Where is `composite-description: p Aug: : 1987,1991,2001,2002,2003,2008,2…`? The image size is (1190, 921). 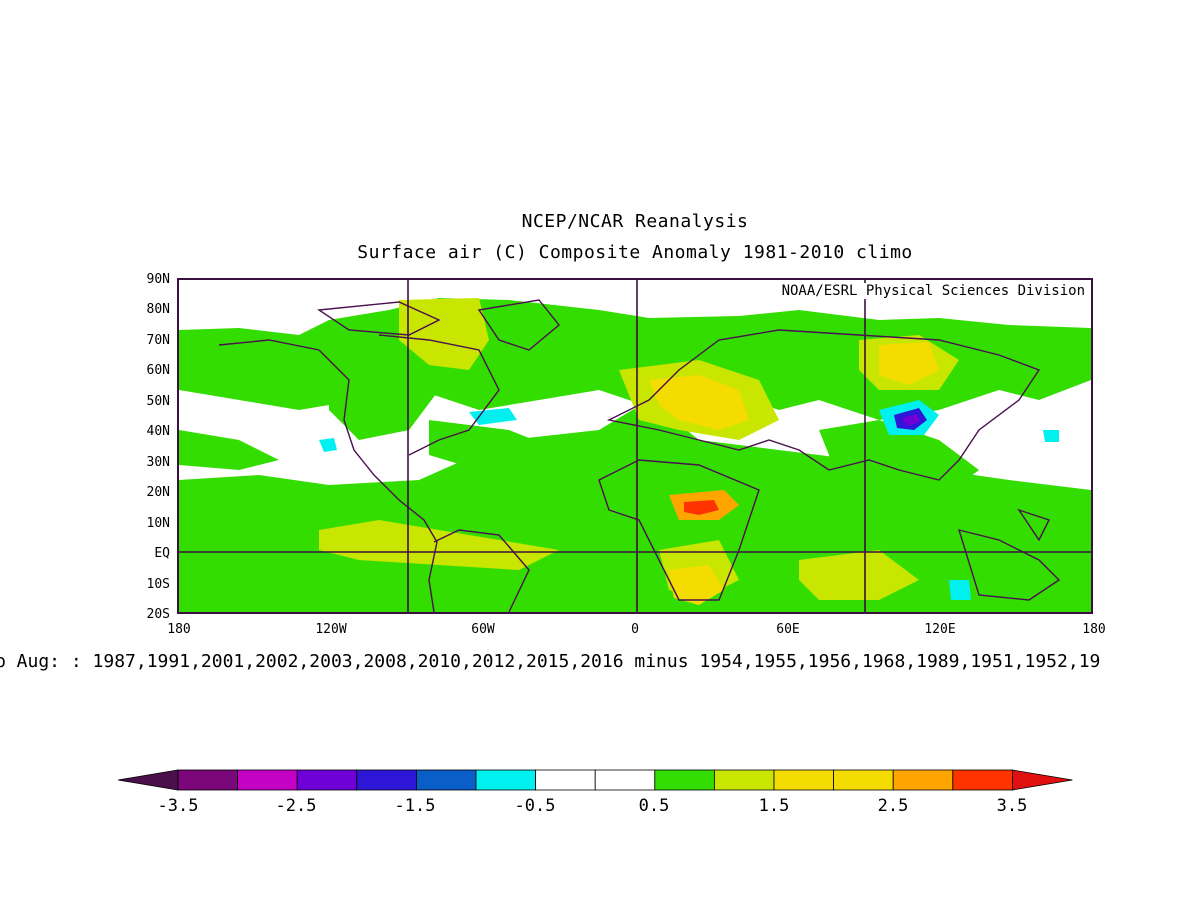
composite-description: p Aug: : 1987,1991,2001,2002,2003,2008,2… is located at coordinates (550, 661).